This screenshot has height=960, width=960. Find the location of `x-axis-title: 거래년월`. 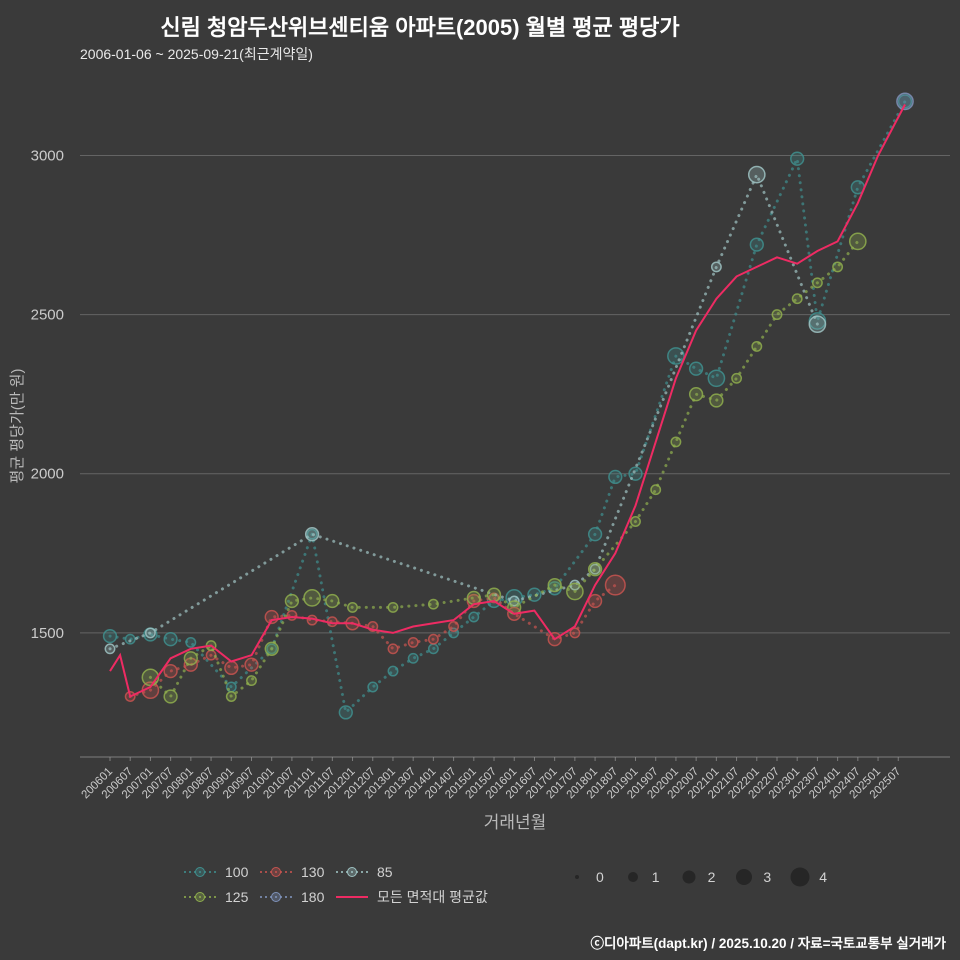

x-axis-title: 거래년월 is located at coordinates (515, 822).